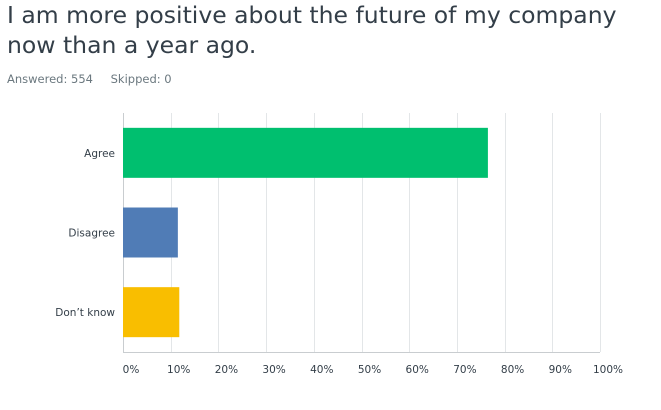 This screenshot has width=661, height=410. Describe the element at coordinates (369, 370) in the screenshot. I see `x-tick-label: 50%` at that location.